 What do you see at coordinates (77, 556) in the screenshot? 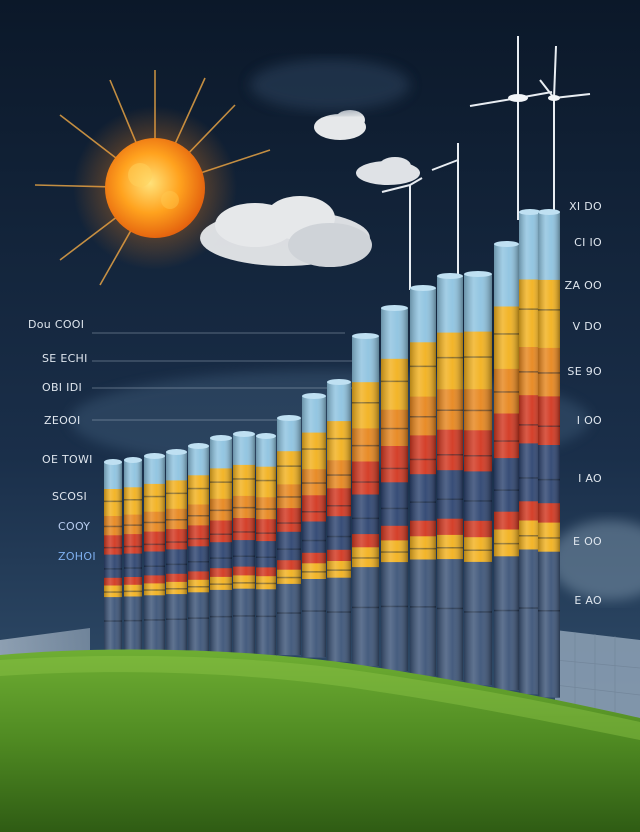
I see `left-label: ZOHOI` at bounding box center [77, 556].